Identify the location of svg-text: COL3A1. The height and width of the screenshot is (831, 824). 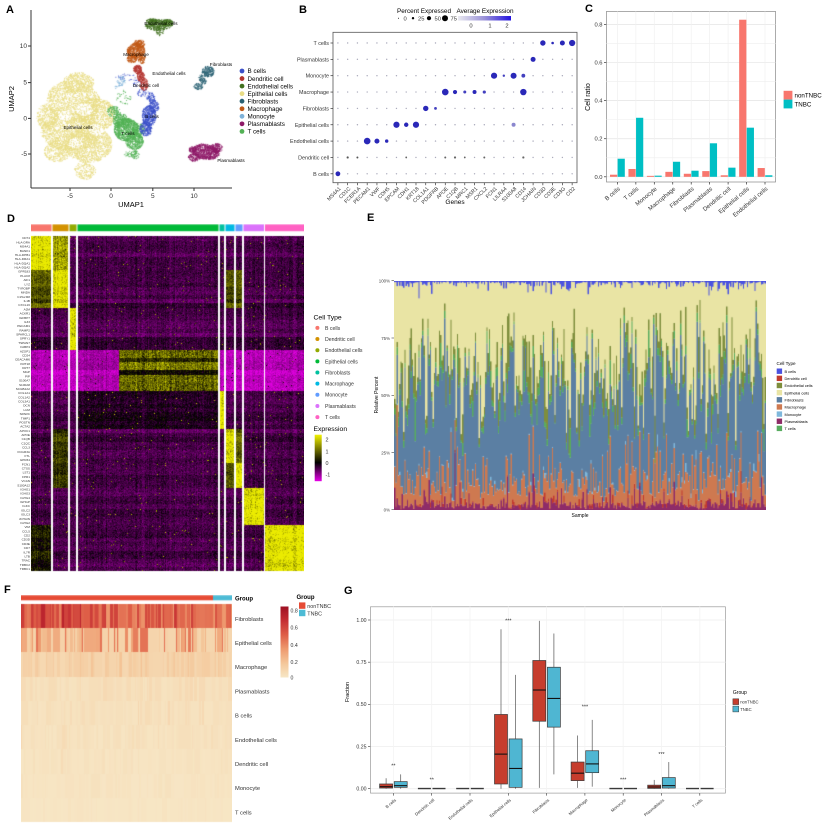
(24, 402).